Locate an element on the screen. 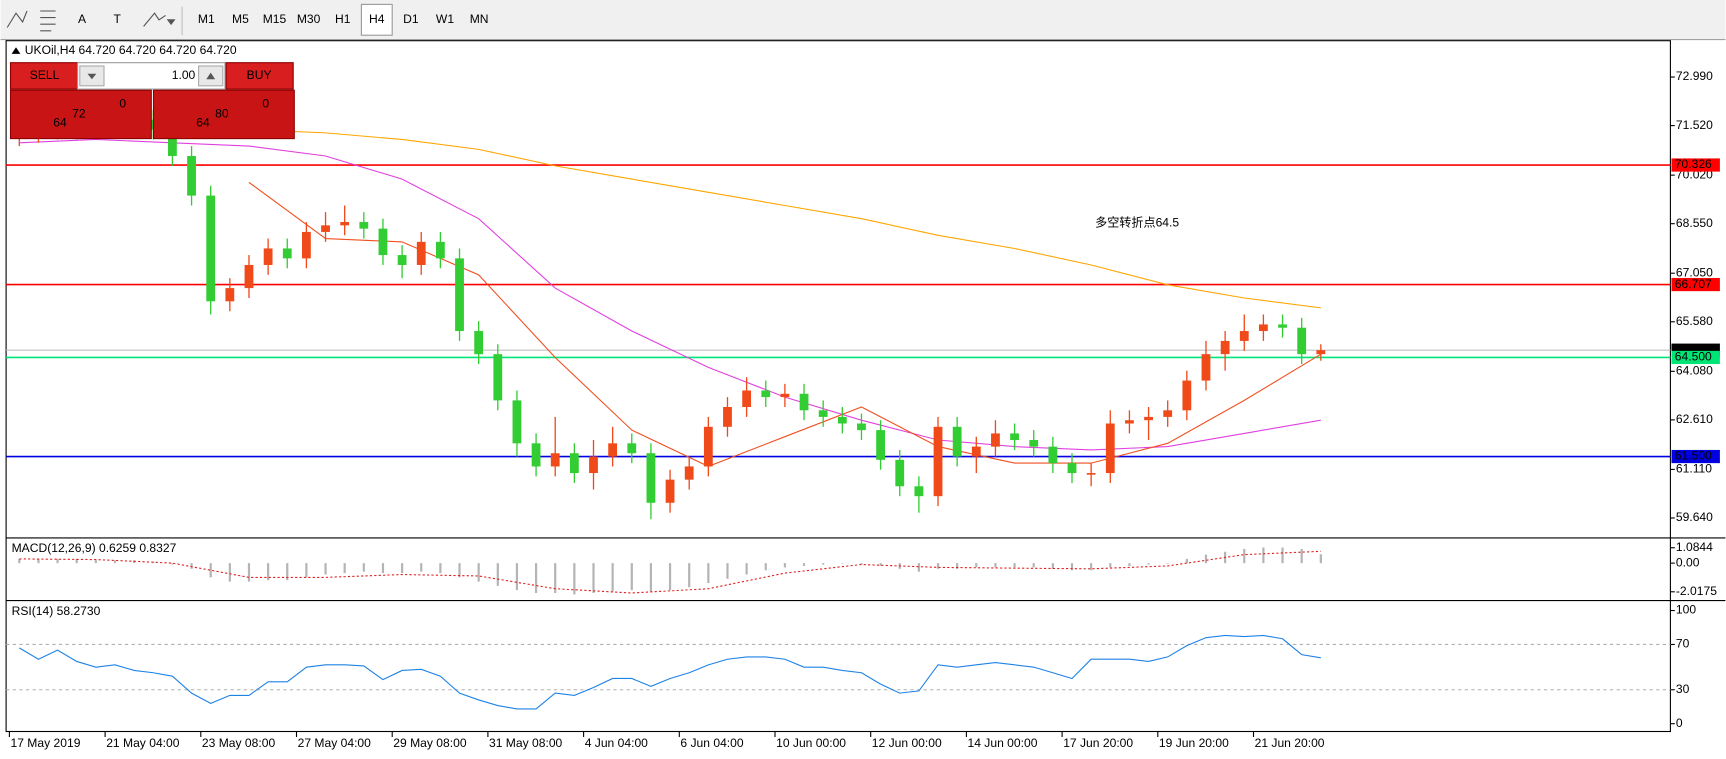 The width and height of the screenshot is (1726, 759). tool-button: A is located at coordinates (82, 19).